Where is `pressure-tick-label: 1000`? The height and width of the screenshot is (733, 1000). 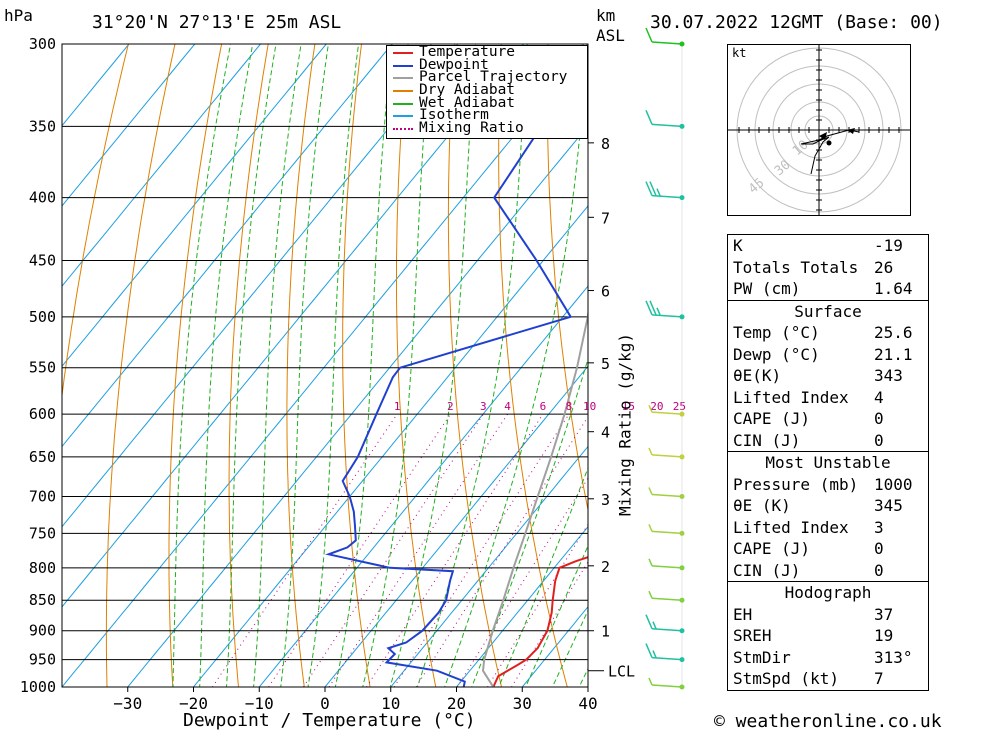
pressure-tick-label: 1000 is located at coordinates (38, 687).